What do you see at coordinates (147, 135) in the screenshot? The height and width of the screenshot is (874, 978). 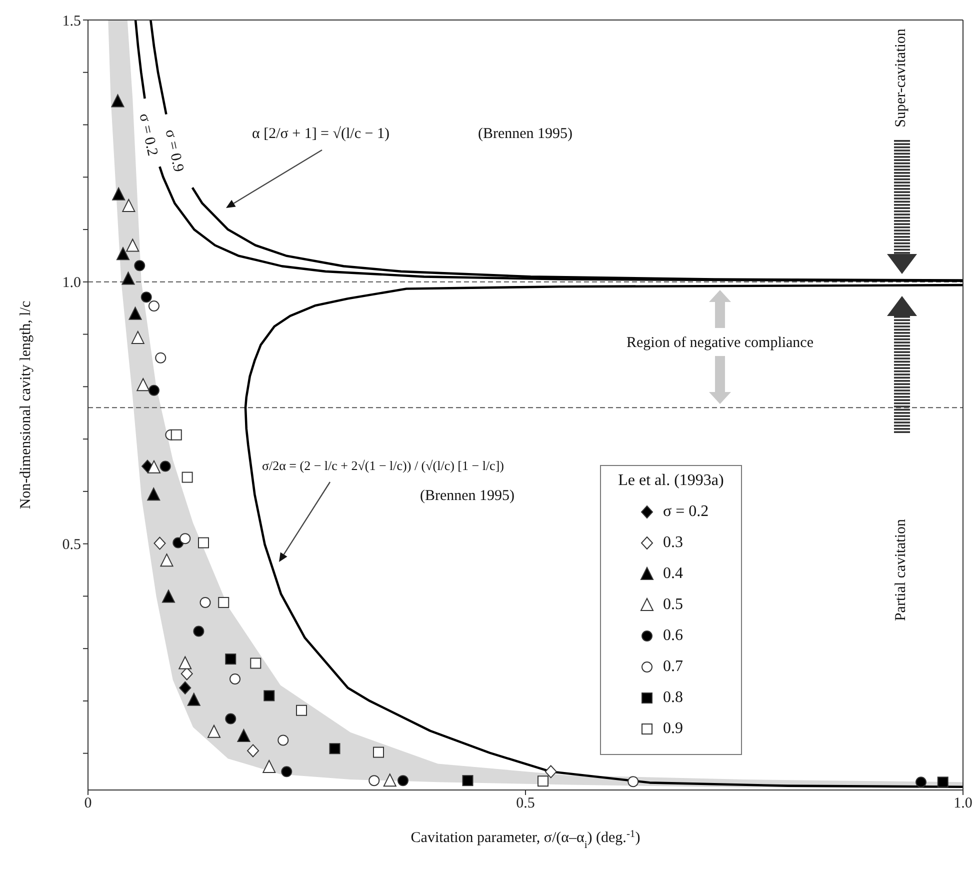 I see `annotation: σ = 0.2` at bounding box center [147, 135].